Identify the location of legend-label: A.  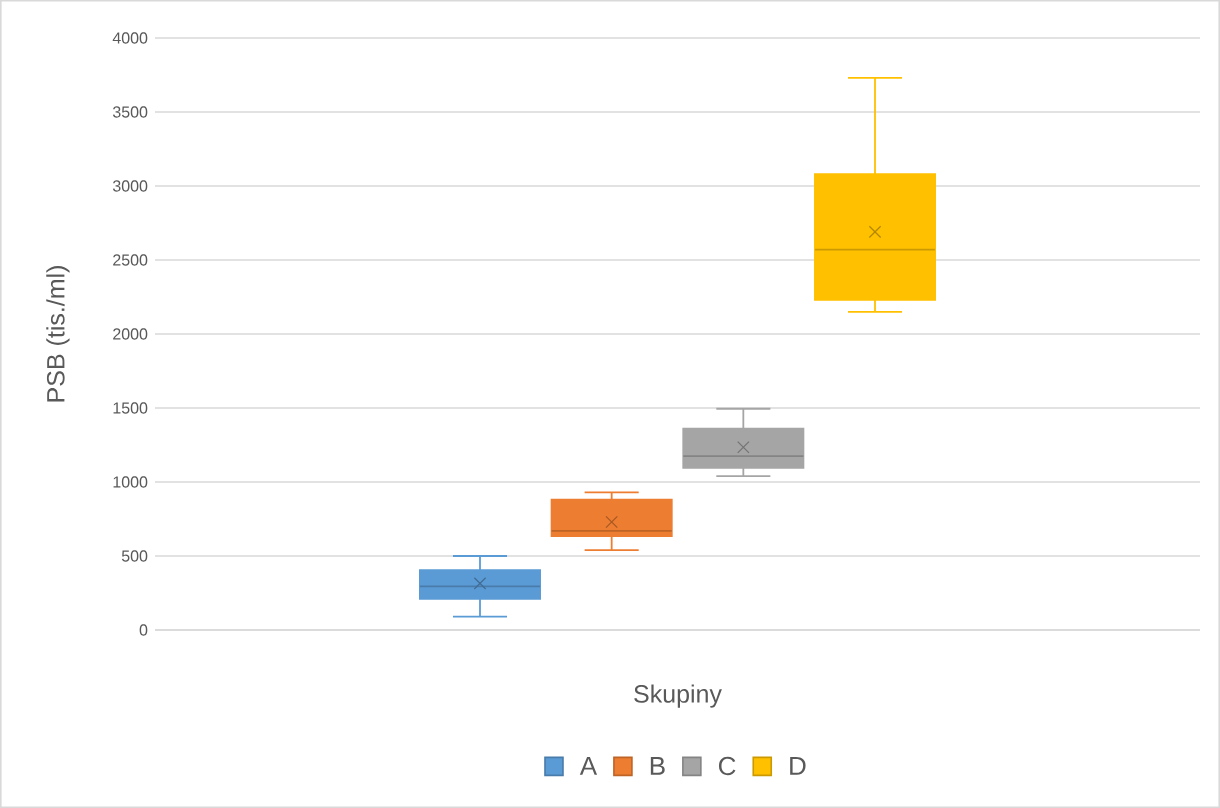
(588, 765).